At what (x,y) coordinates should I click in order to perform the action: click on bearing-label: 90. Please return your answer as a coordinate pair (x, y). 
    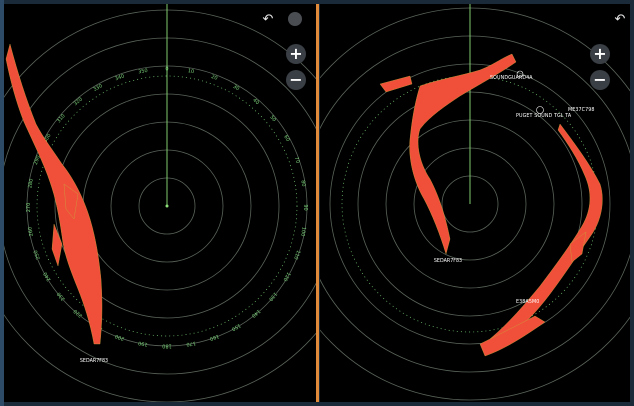
    Looking at the image, I should click on (305, 207).